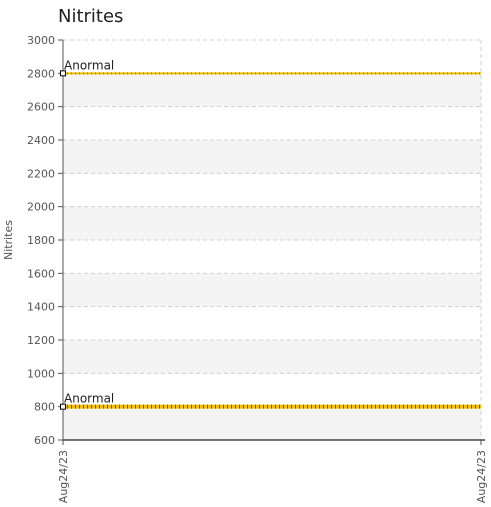 The image size is (491, 507). Describe the element at coordinates (41, 40) in the screenshot. I see `y-tick-label: 3000` at that location.